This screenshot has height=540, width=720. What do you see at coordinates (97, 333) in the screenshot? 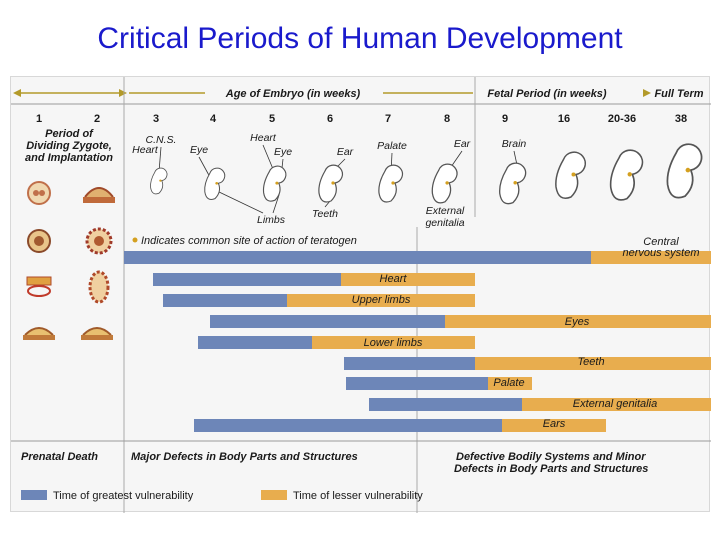
I see `embryonic-disc-icon` at bounding box center [97, 333].